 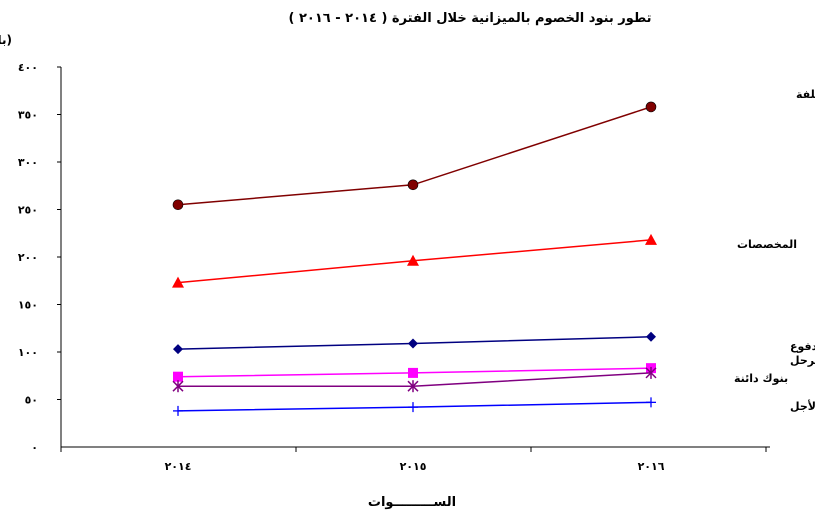 What do you see at coordinates (28, 115) in the screenshot?
I see `y-tick-label: ٣٥٠` at bounding box center [28, 115].